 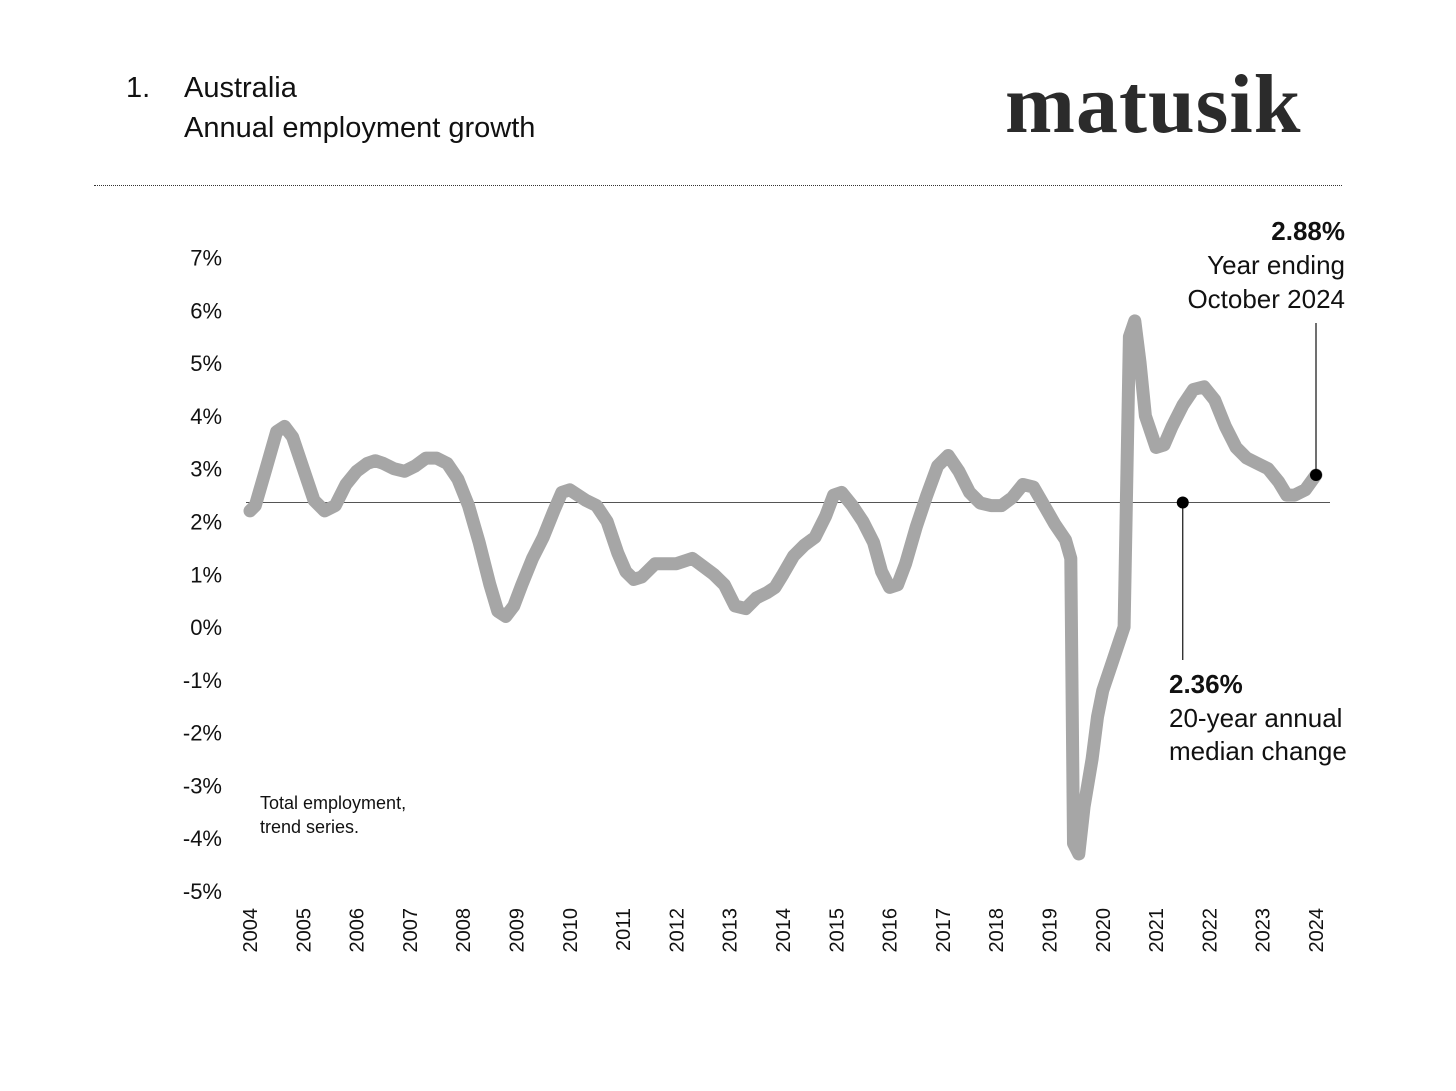 I want to click on median-caption-line1: 20-year annual, so click(x=1255, y=718).